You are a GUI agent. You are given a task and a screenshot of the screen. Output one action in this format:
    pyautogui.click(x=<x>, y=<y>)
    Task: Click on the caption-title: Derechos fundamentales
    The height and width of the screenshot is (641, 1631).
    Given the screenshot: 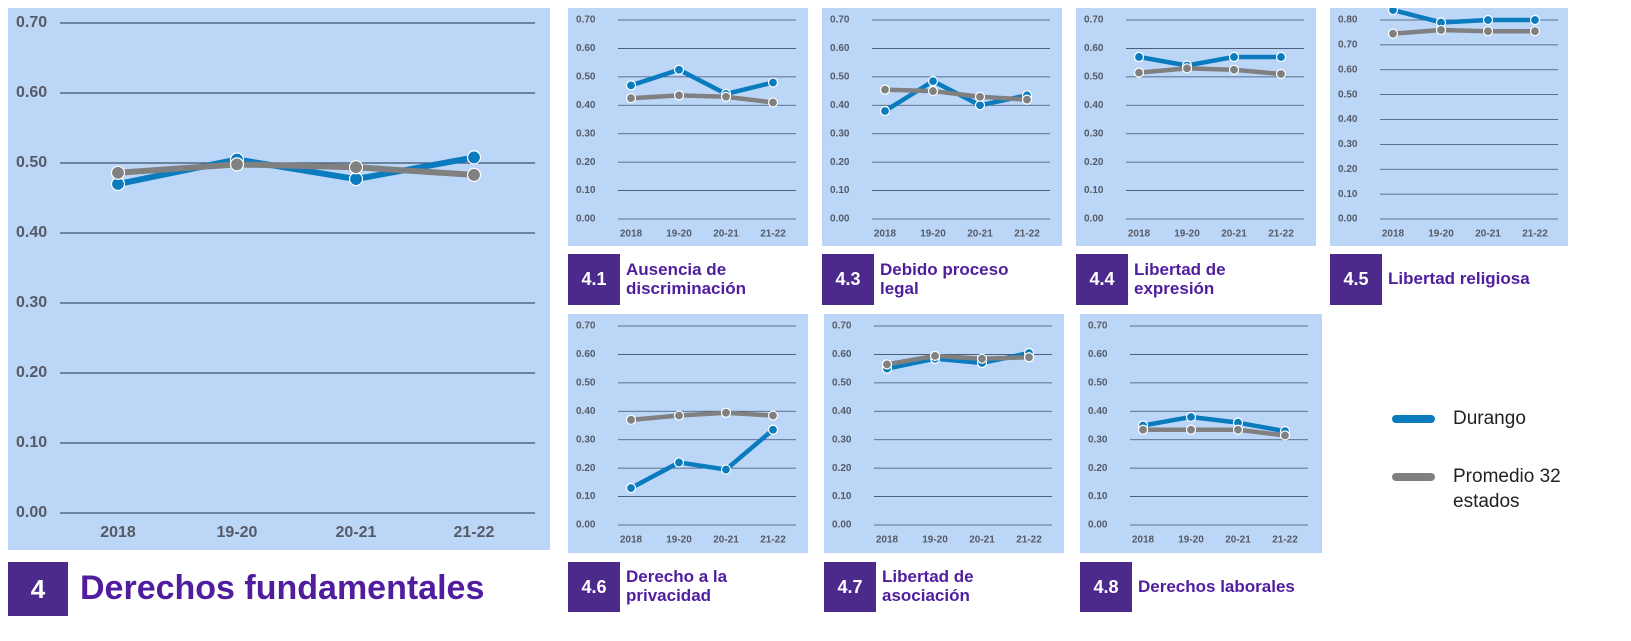 What is the action you would take?
    pyautogui.click(x=282, y=588)
    